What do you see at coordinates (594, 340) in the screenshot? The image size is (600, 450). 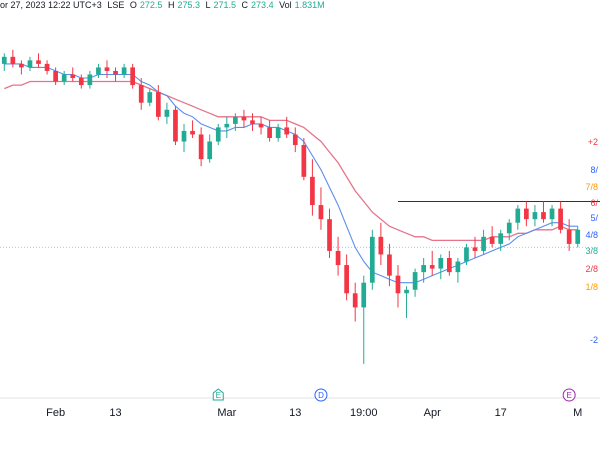 I see `level-label: -2` at bounding box center [594, 340].